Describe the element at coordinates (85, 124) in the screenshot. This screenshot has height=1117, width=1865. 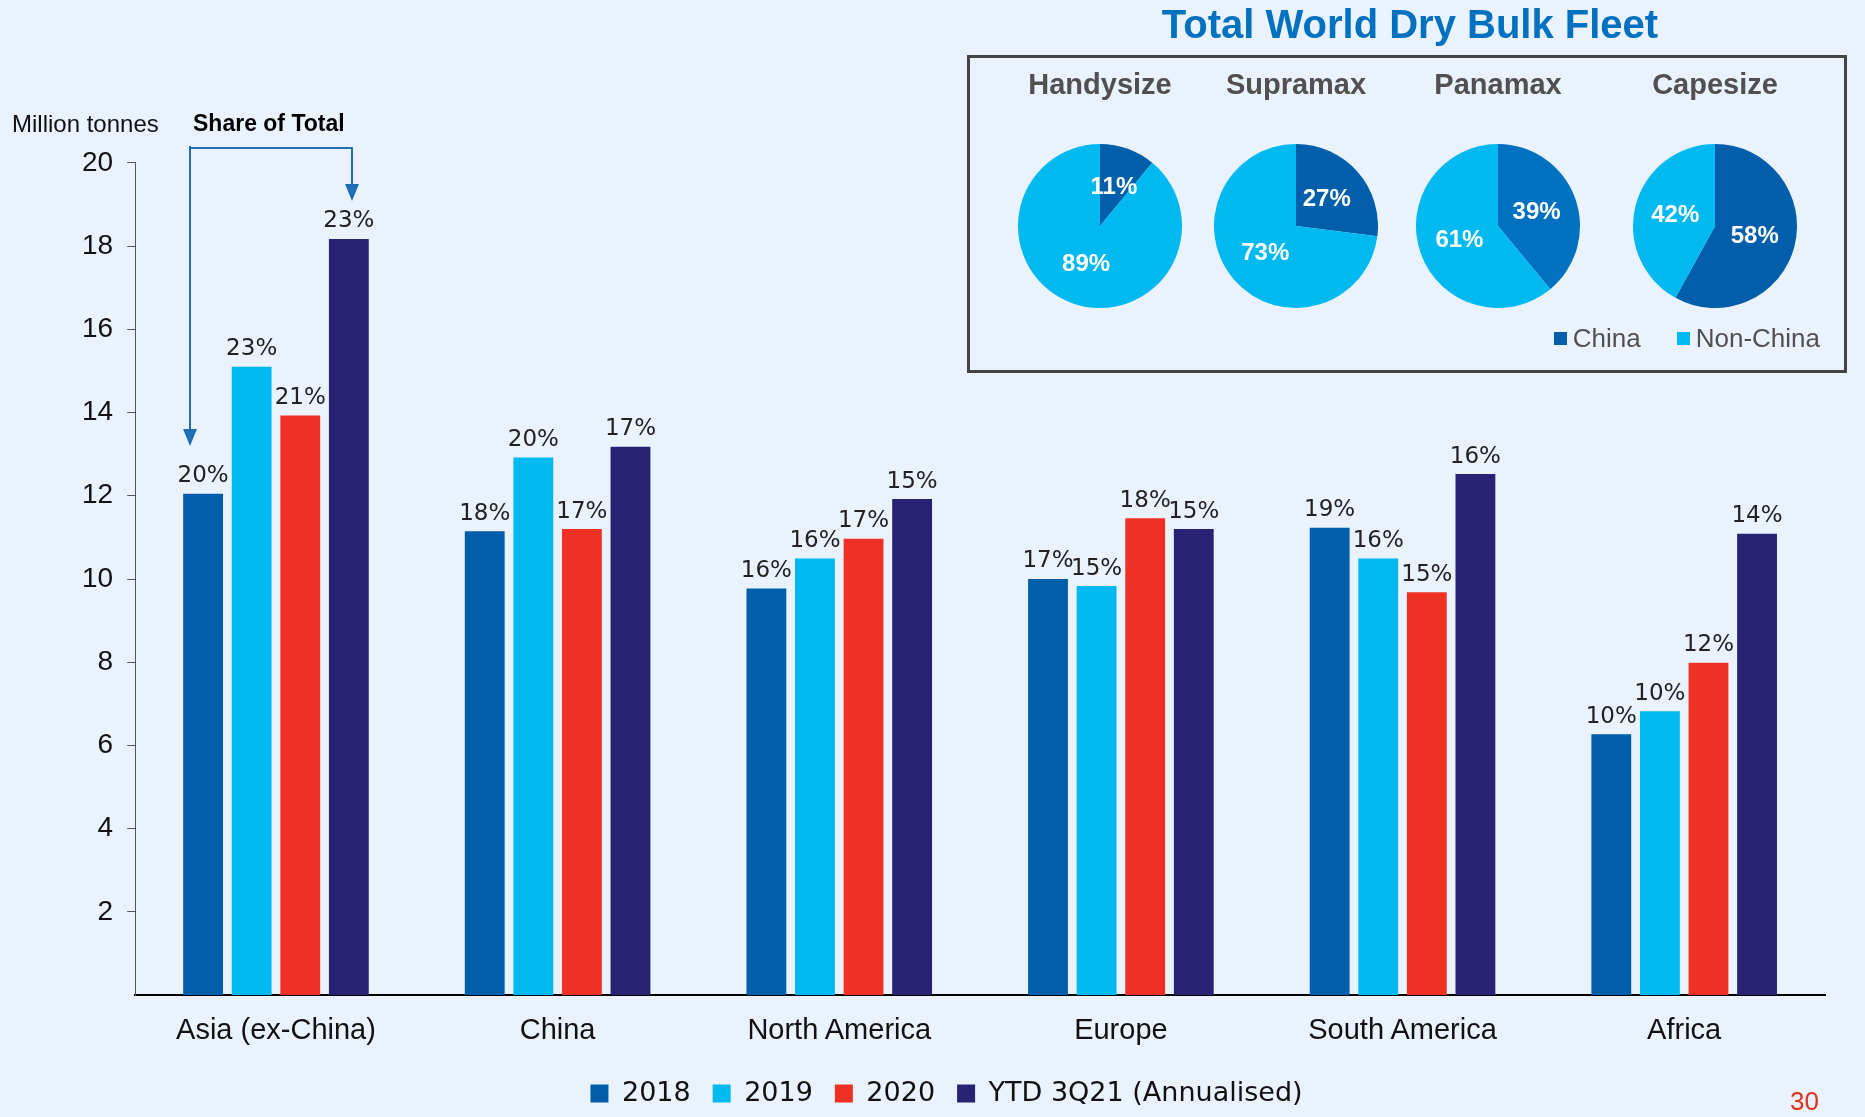
I see `y-axis-title: Million tonnes` at that location.